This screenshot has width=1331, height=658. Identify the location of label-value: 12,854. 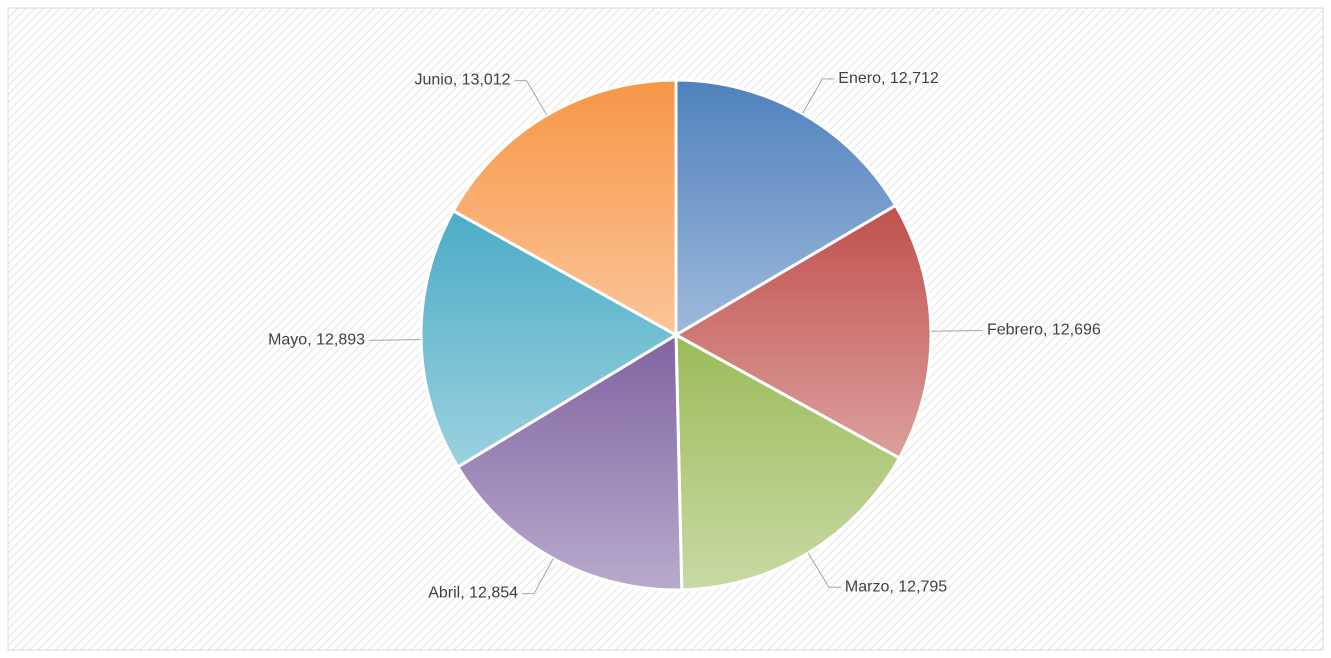
(493, 593).